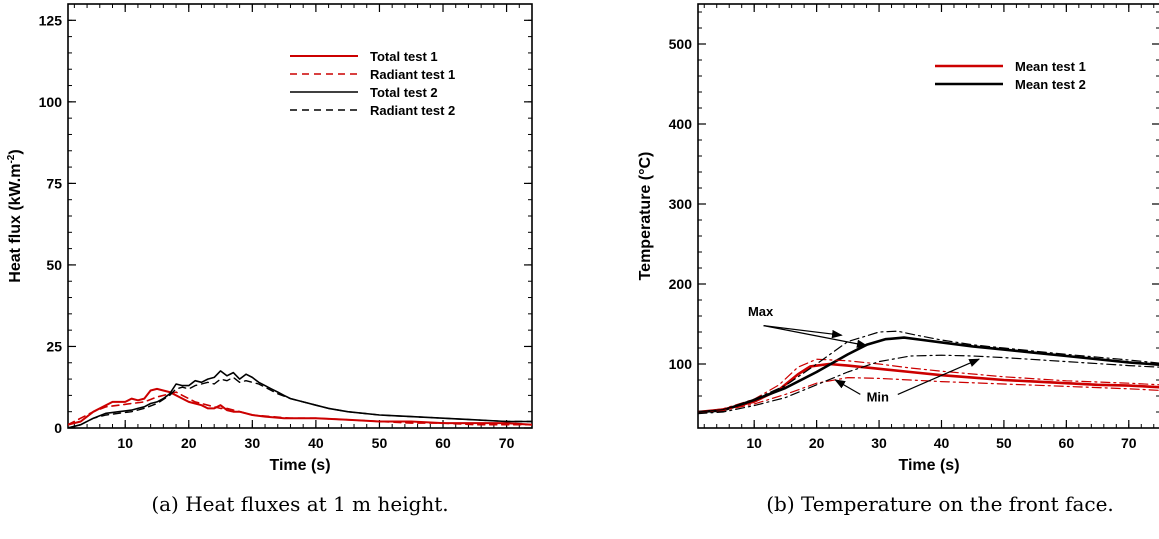 The width and height of the screenshot is (1159, 539). Describe the element at coordinates (1050, 66) in the screenshot. I see `legend-label-1: Mean test 1` at that location.